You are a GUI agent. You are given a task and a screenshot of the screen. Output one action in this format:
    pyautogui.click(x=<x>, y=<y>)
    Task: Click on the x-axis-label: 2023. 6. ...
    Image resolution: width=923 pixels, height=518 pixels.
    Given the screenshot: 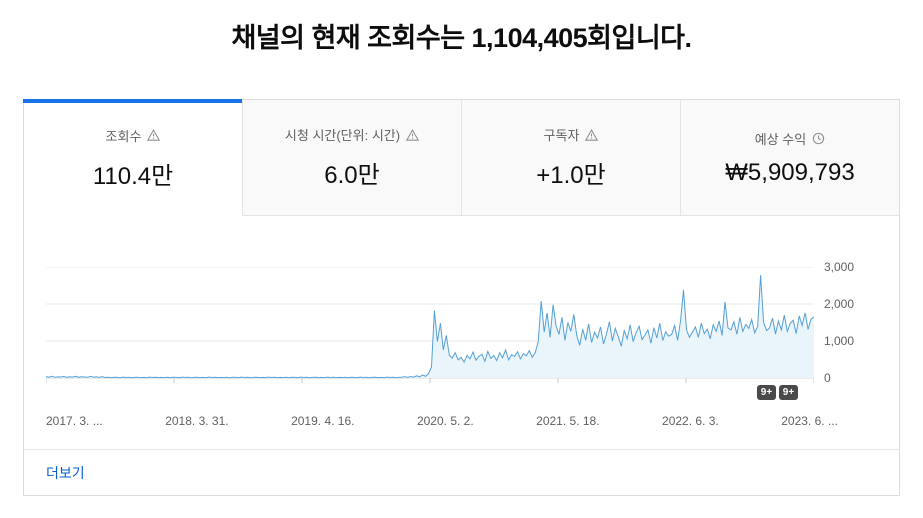 What is the action you would take?
    pyautogui.click(x=809, y=421)
    